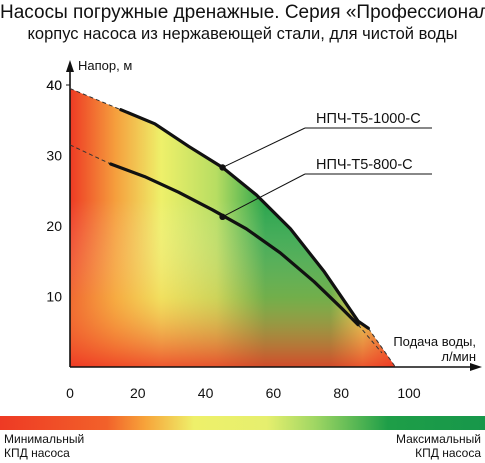  Describe the element at coordinates (37, 453) in the screenshot. I see `legend-min-line2: КПД насоса` at that location.